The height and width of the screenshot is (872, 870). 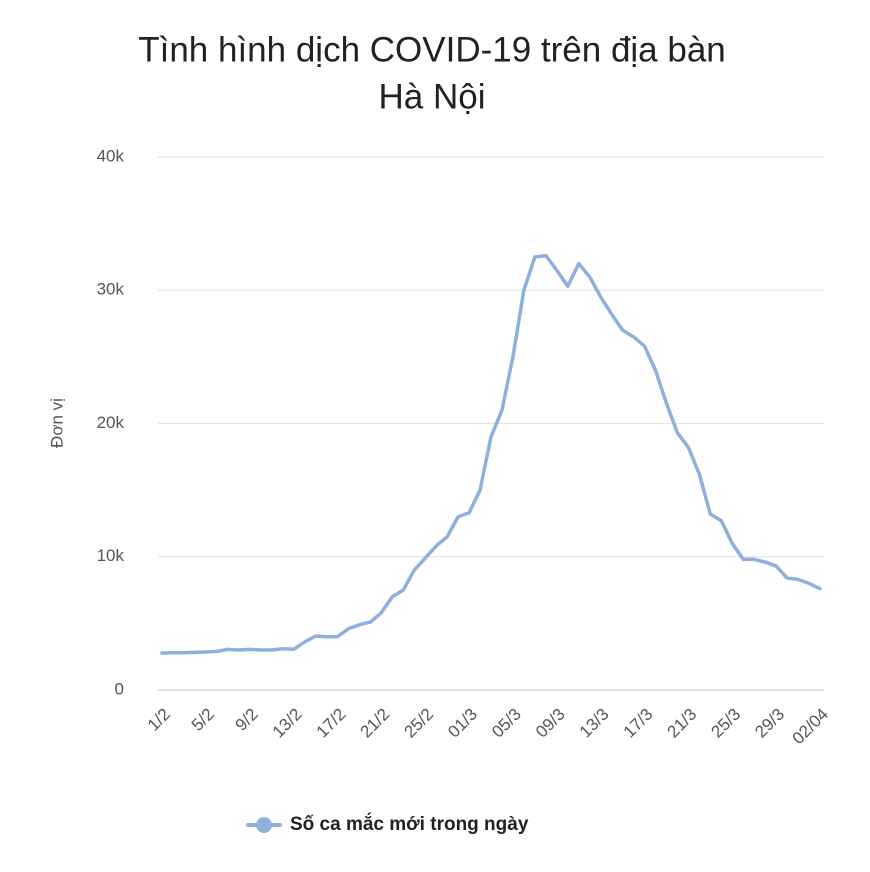 What do you see at coordinates (432, 96) in the screenshot?
I see `chart-title: Hà Nội` at bounding box center [432, 96].